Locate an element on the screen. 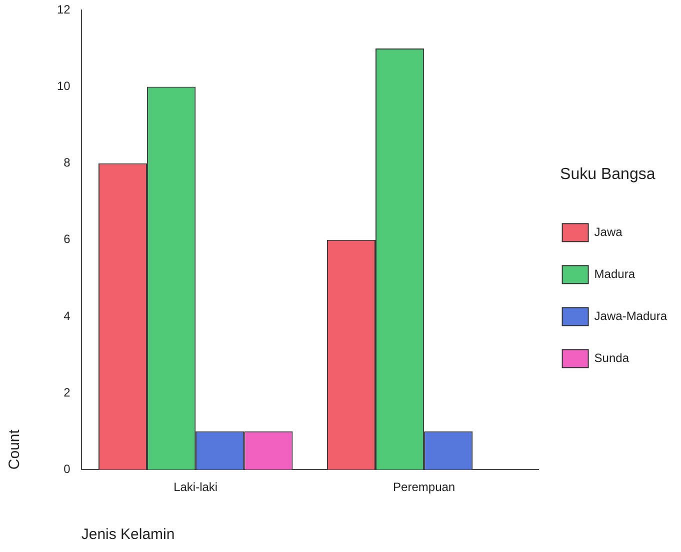 The image size is (681, 552). legend-label: Sunda is located at coordinates (612, 357).